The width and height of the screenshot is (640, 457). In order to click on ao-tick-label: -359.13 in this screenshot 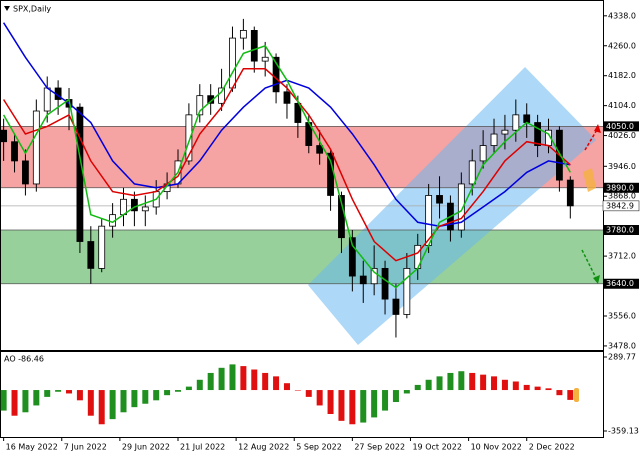, I will do `click(623, 431)`.